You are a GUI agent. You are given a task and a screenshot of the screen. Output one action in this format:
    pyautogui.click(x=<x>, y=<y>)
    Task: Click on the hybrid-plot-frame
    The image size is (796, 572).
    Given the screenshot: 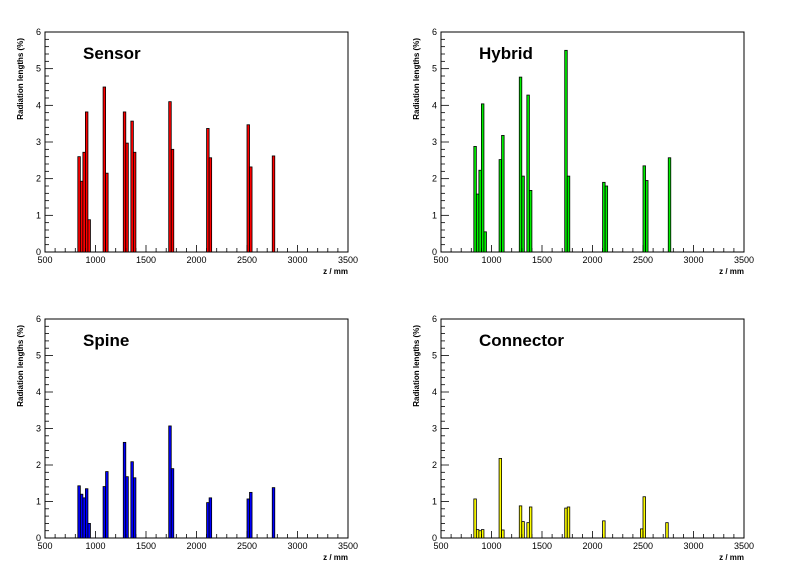 What is the action you would take?
    pyautogui.click(x=592, y=142)
    